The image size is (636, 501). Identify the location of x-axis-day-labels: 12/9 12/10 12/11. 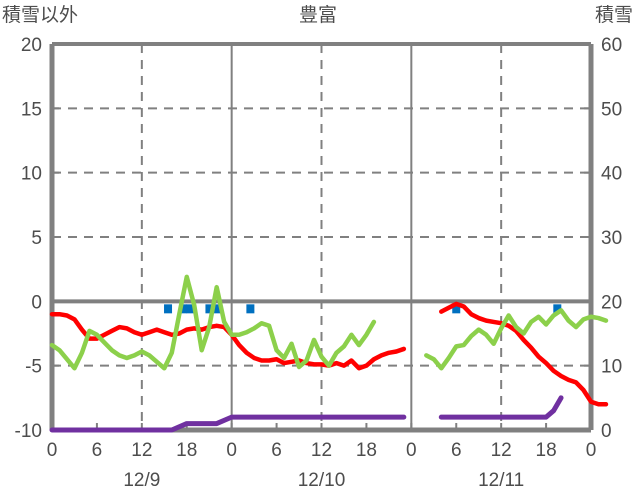
(323, 480).